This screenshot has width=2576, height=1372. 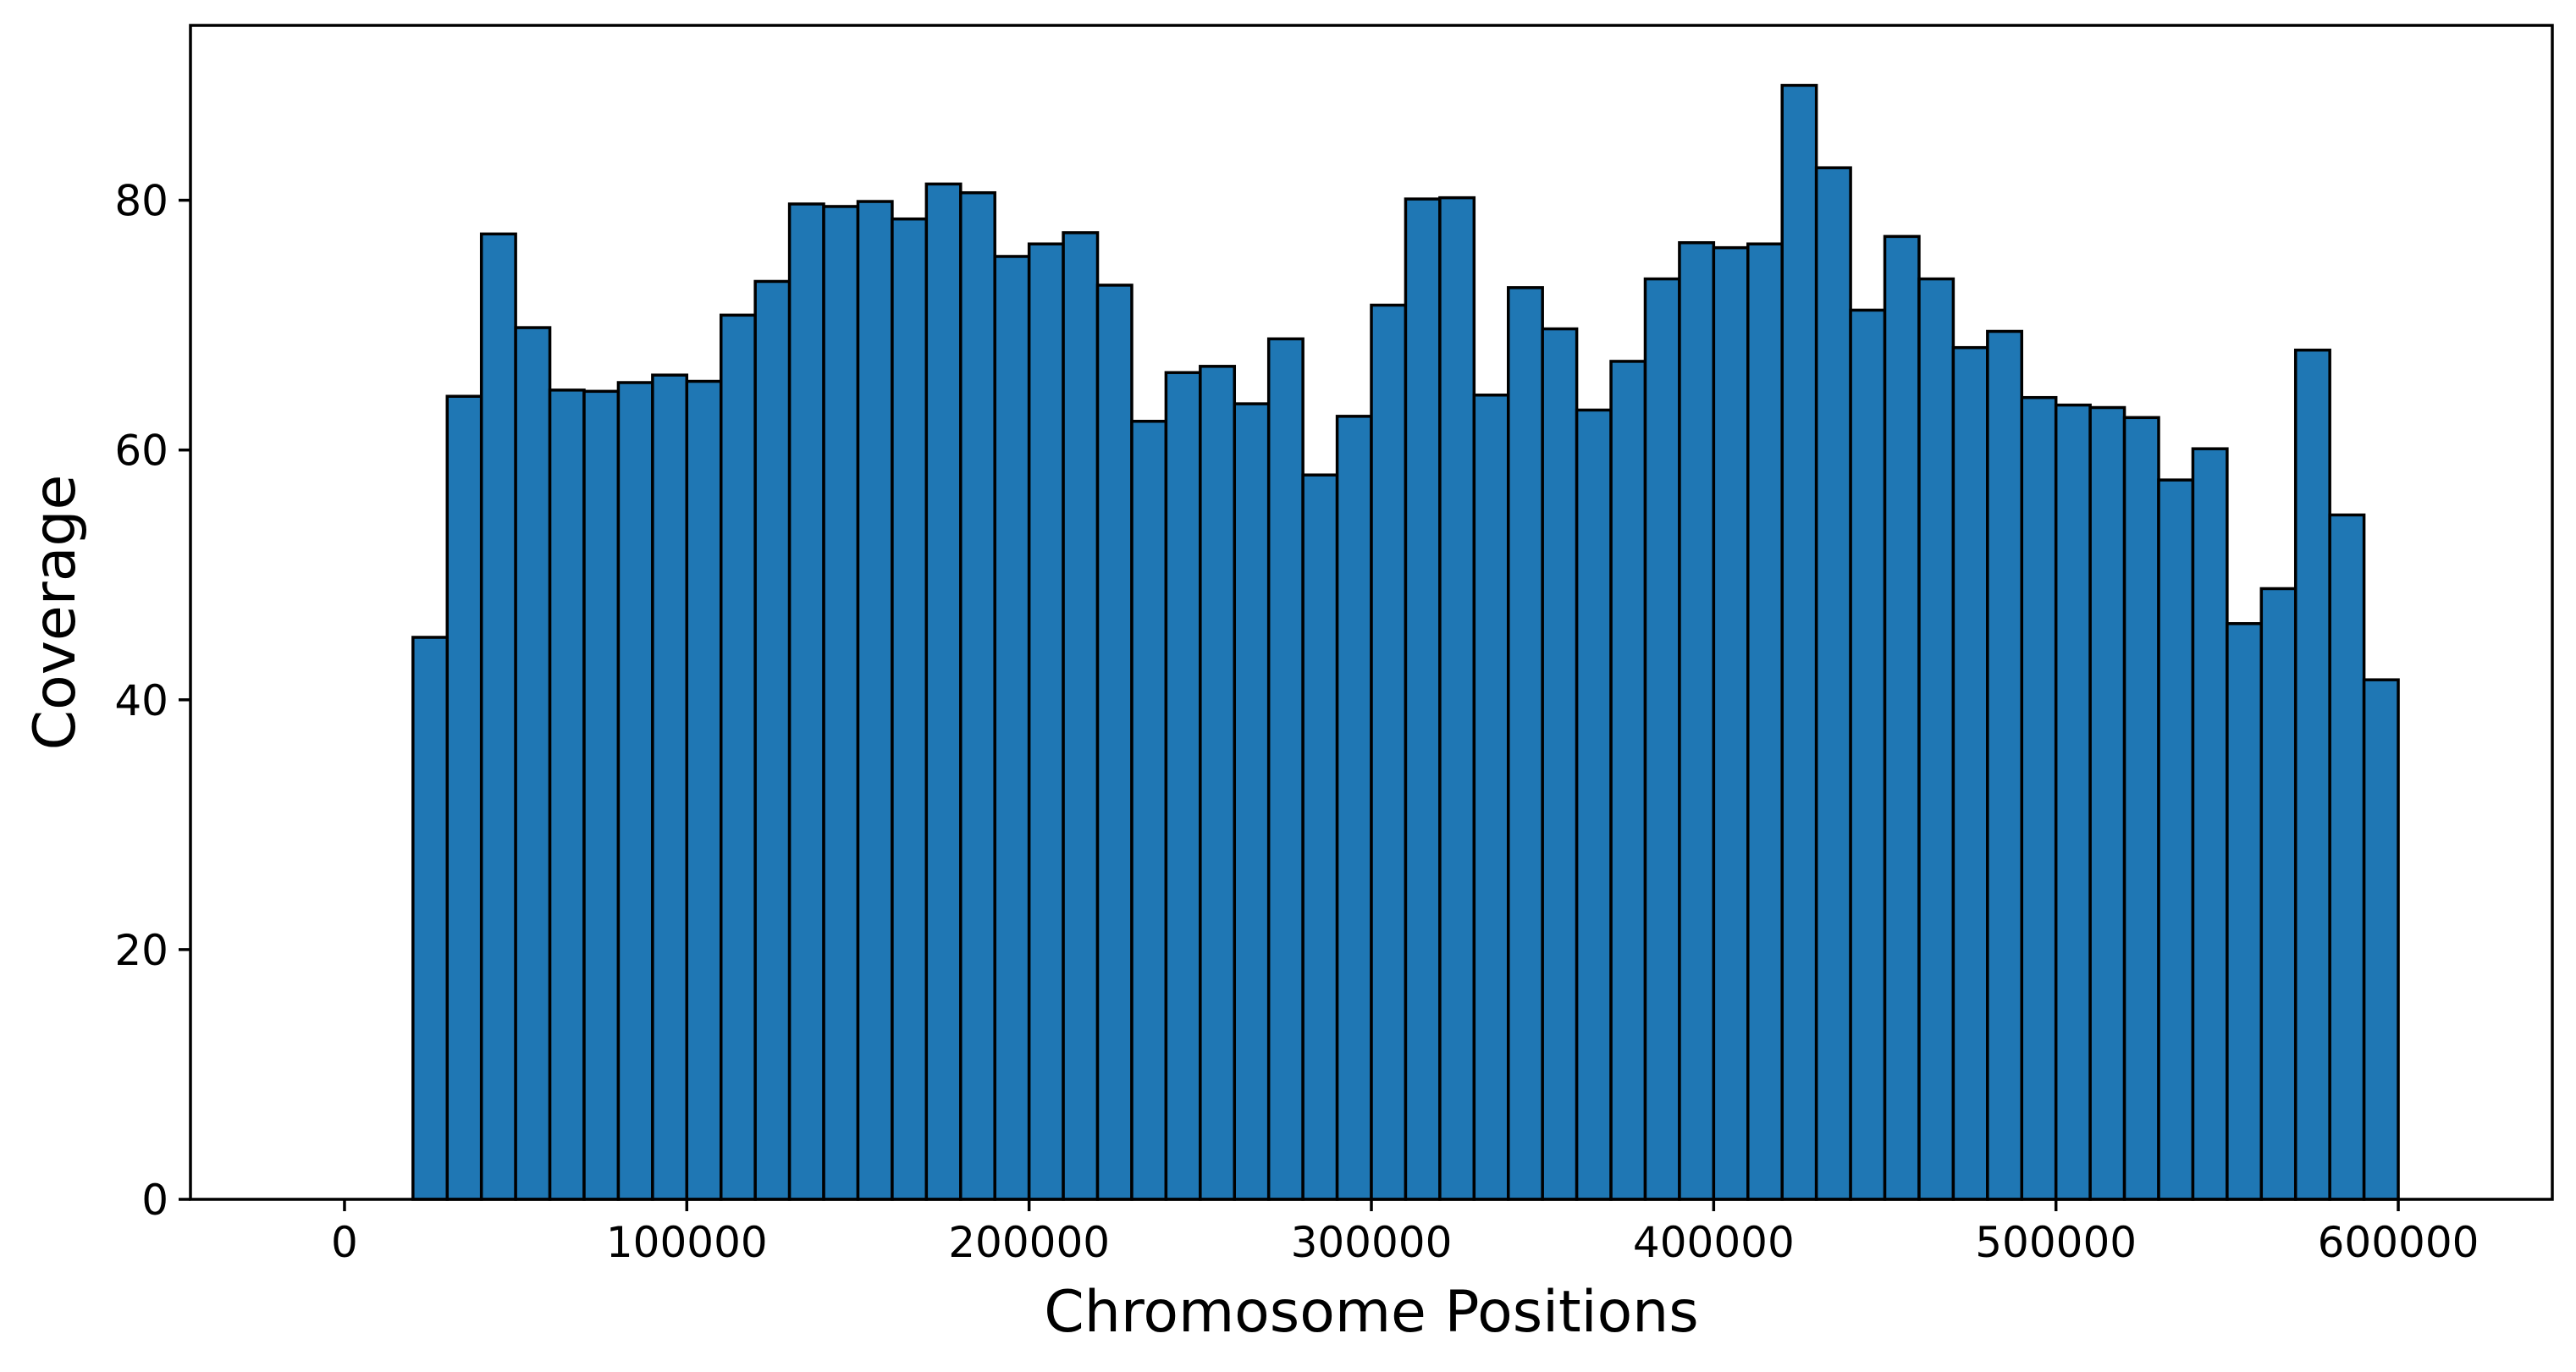 I want to click on y-tick-label: 40, so click(x=141, y=700).